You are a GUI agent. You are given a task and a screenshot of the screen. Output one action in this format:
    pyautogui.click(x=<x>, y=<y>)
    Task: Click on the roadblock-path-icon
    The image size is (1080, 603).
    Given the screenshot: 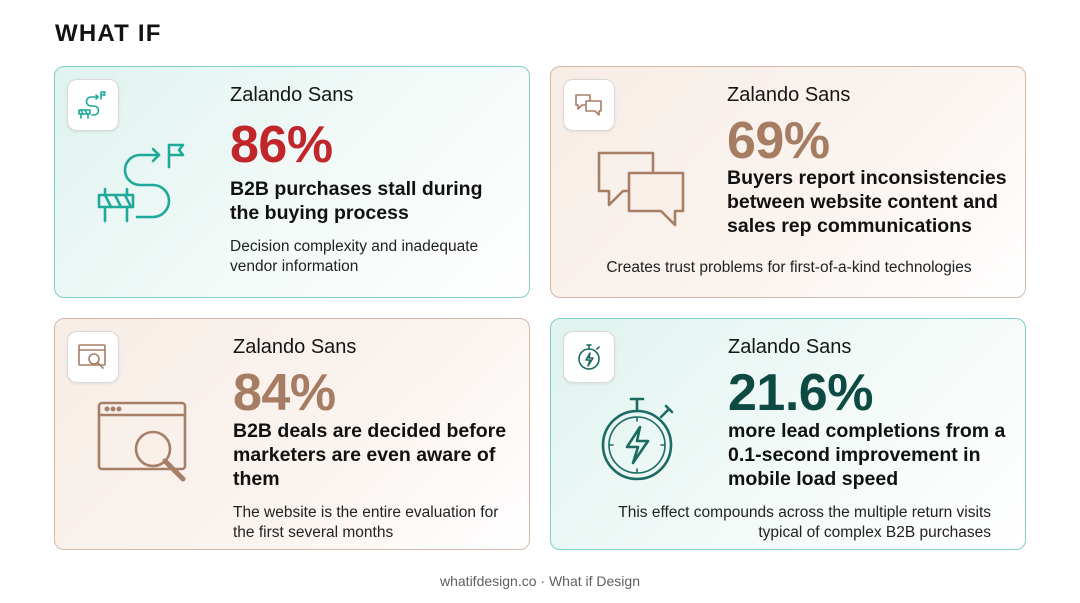 What is the action you would take?
    pyautogui.click(x=141, y=183)
    